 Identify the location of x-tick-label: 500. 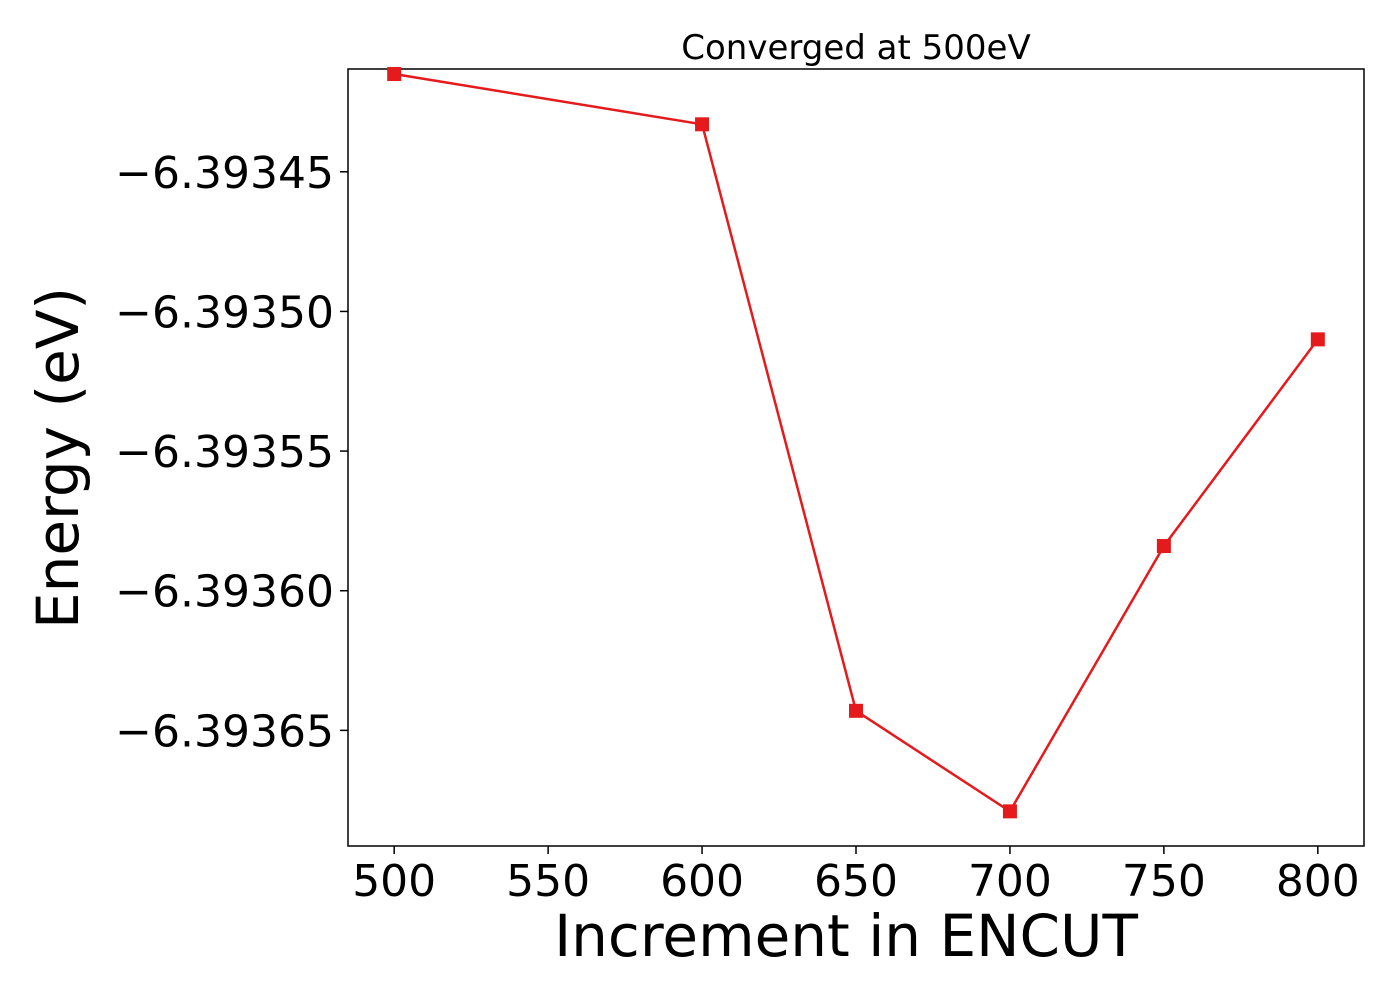
(394, 881).